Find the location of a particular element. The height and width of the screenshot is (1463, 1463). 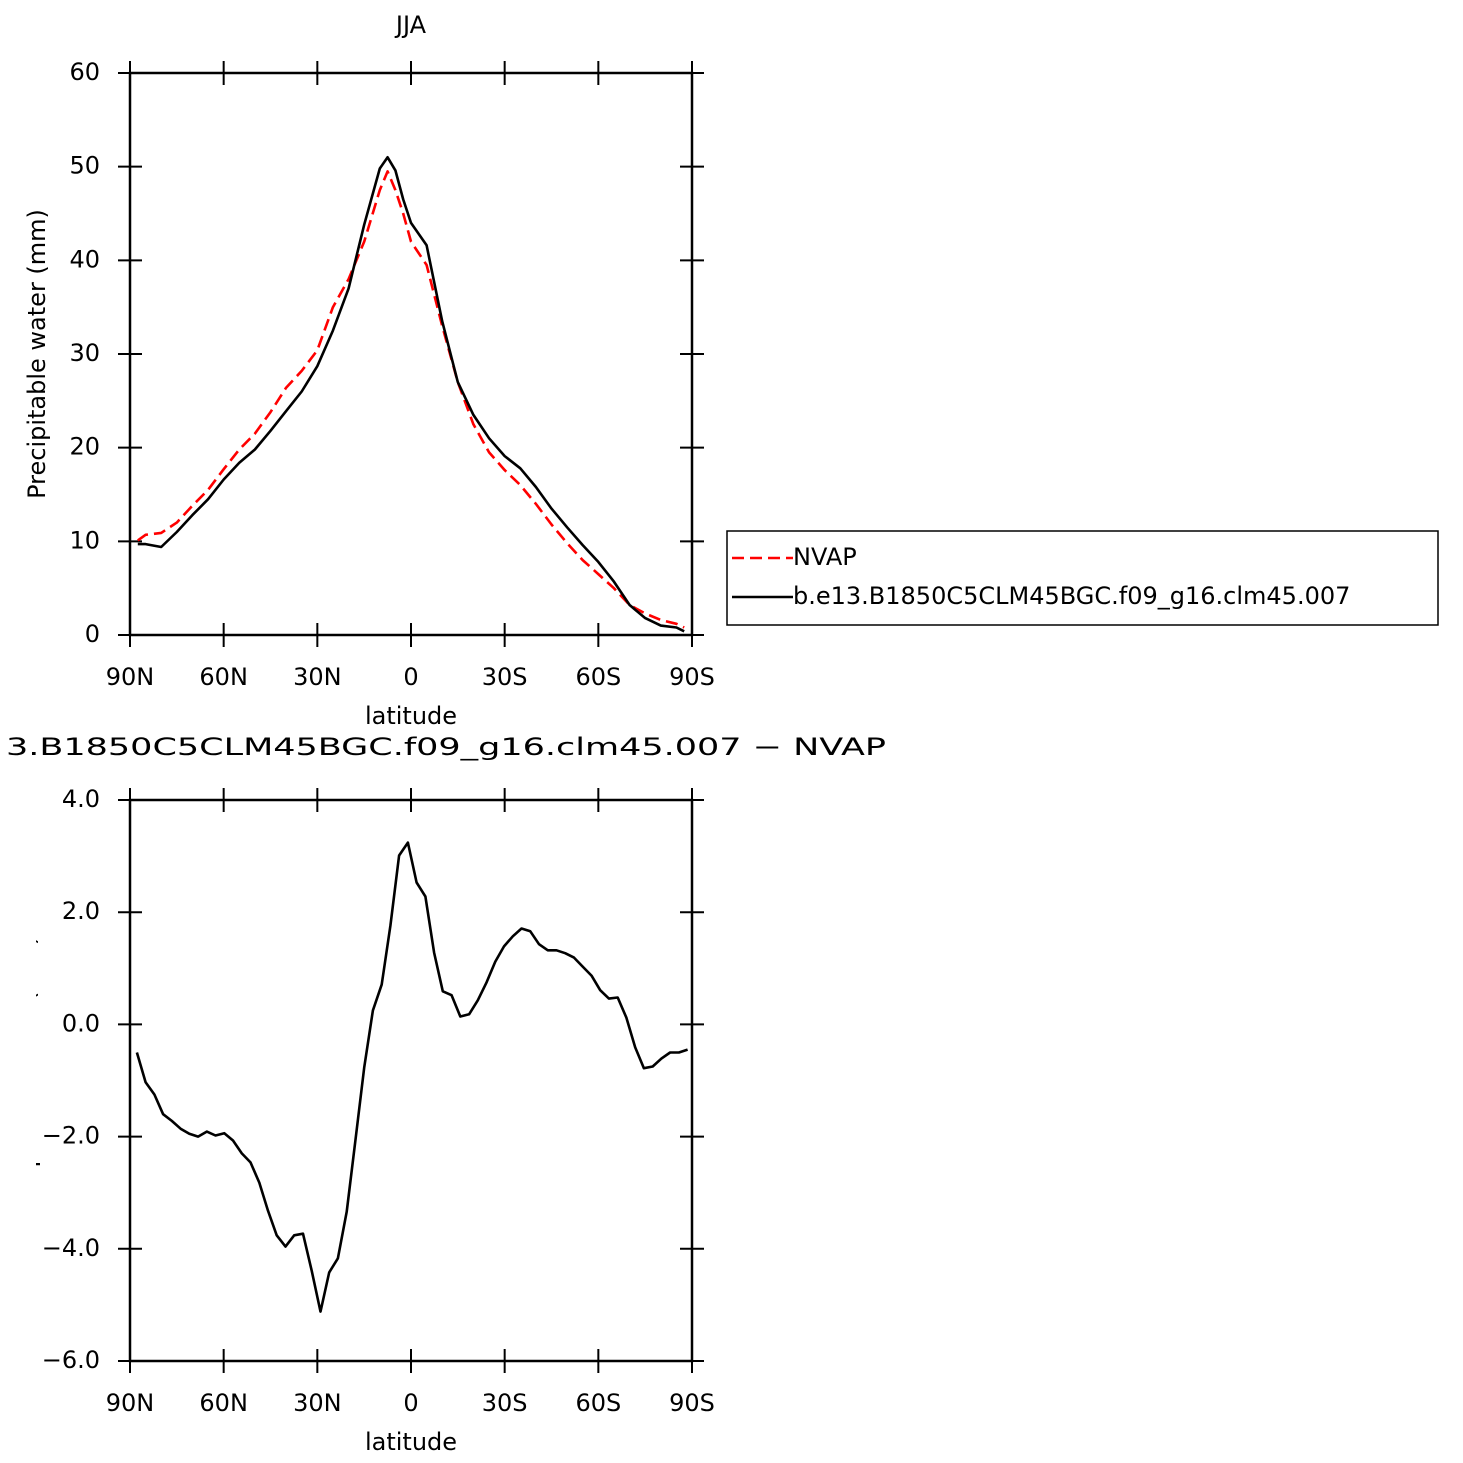

y-tick-label: 20 is located at coordinates (84, 447).